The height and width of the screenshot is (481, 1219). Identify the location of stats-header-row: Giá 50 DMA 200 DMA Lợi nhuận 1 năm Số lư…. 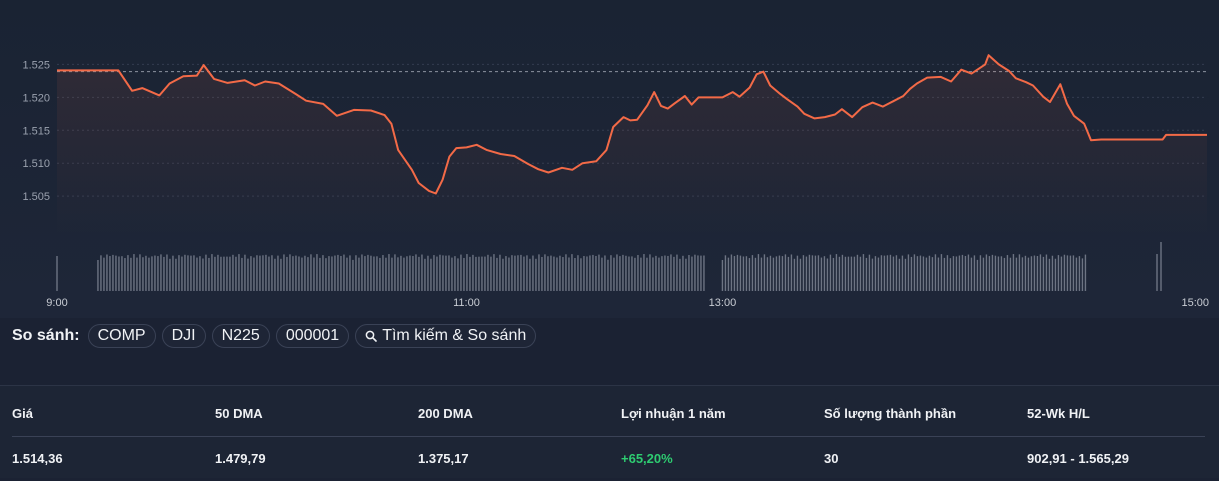
(608, 414).